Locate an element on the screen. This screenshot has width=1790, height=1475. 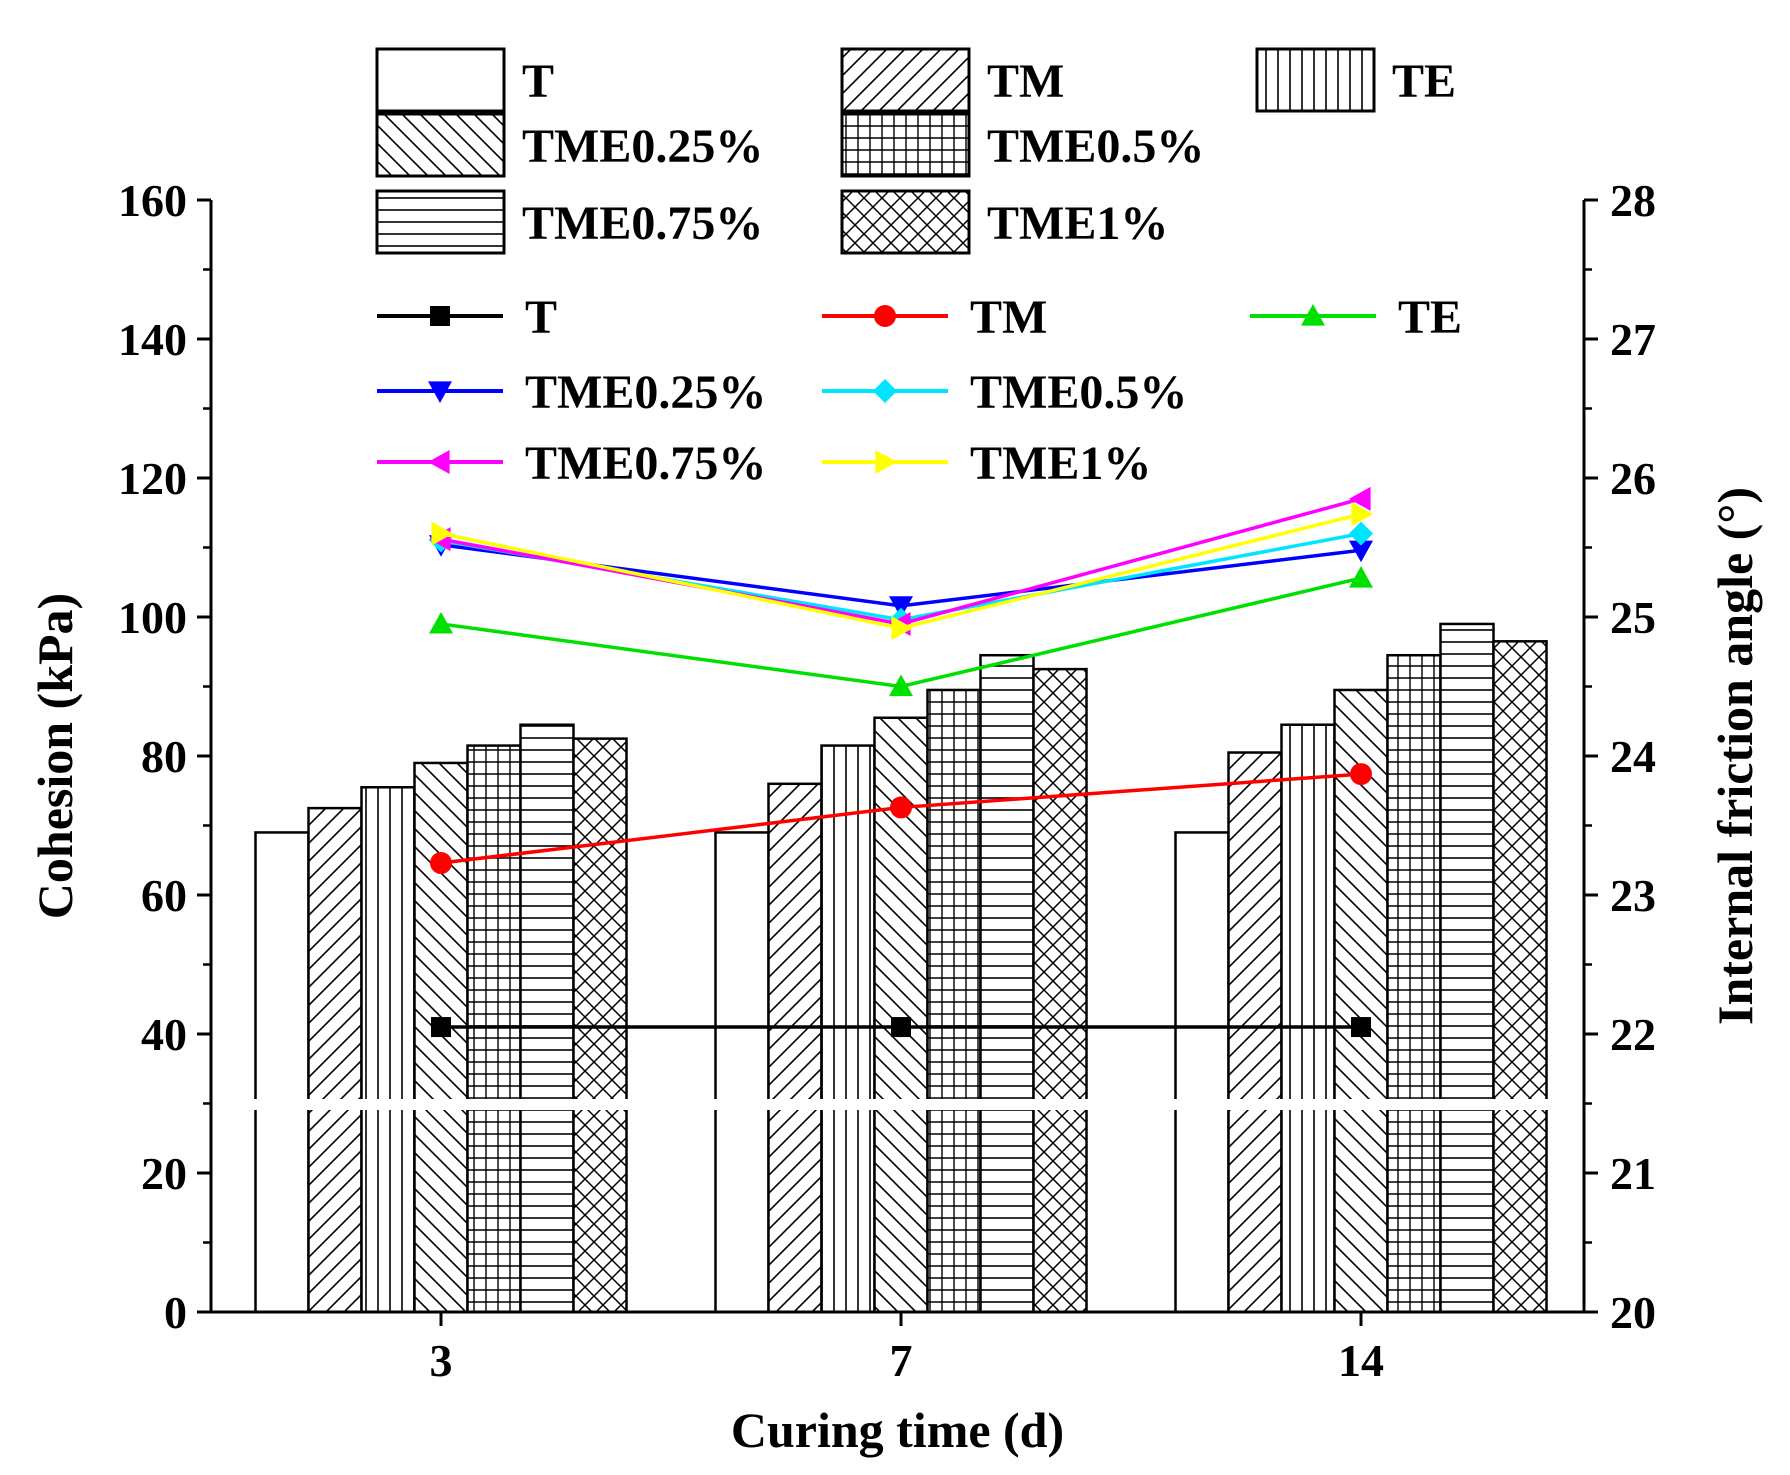
point-TME1%-14 is located at coordinates (1362, 514).